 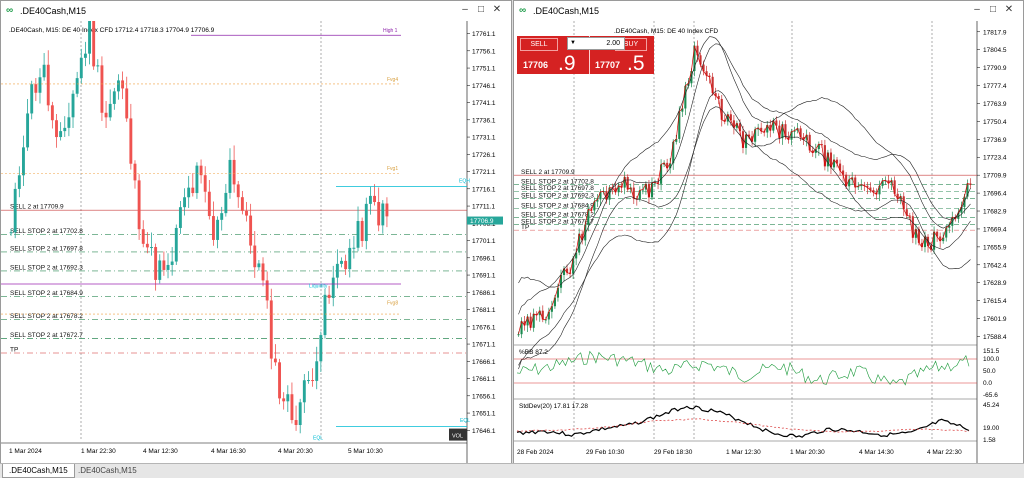 I want to click on chart-icon: ∞, so click(x=523, y=10).